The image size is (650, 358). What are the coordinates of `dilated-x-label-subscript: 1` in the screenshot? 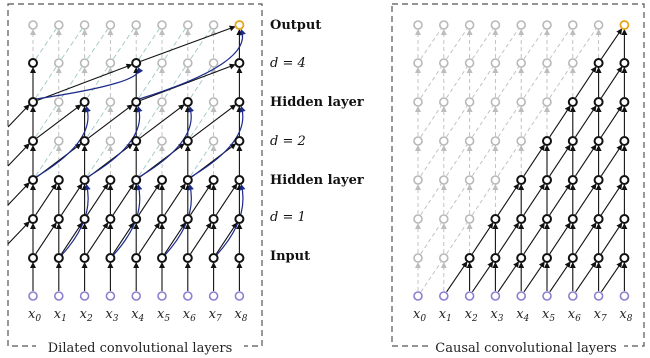 It's located at (64, 319).